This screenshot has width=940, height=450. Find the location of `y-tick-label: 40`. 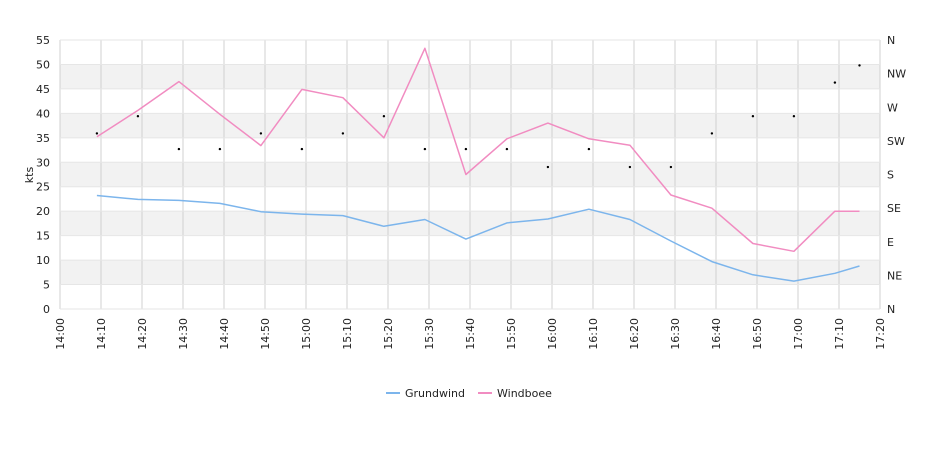

y-tick-label: 40 is located at coordinates (43, 113).